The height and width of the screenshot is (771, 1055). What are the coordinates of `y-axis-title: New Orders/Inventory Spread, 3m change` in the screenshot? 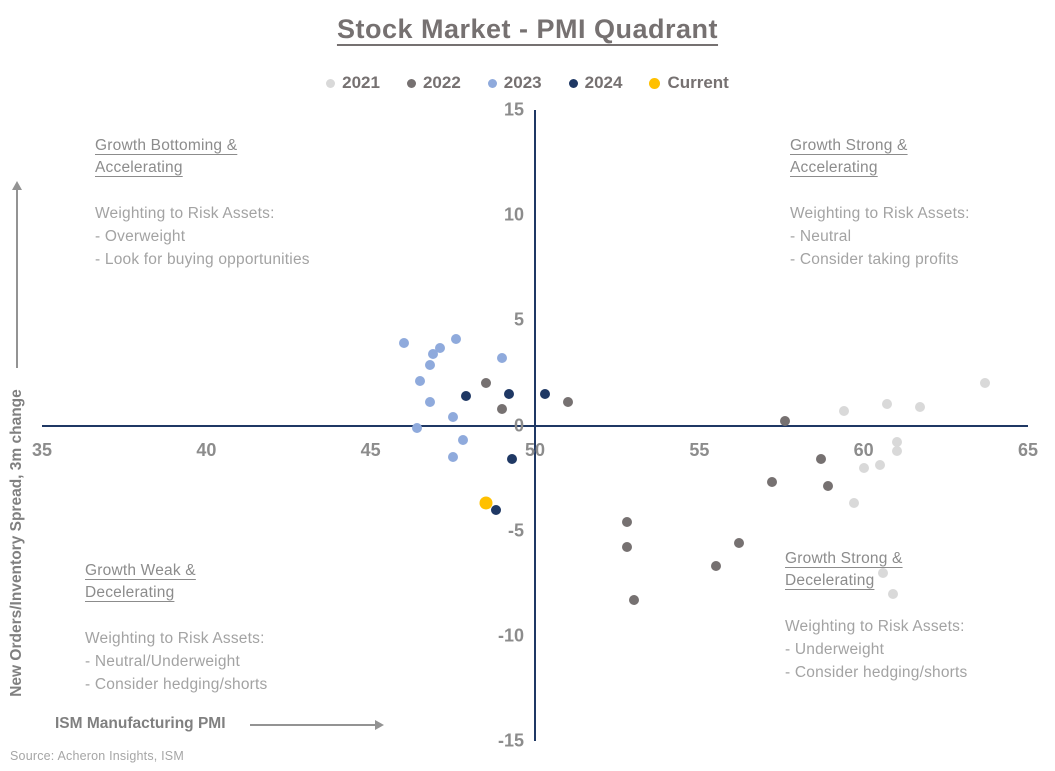 It's located at (16, 543).